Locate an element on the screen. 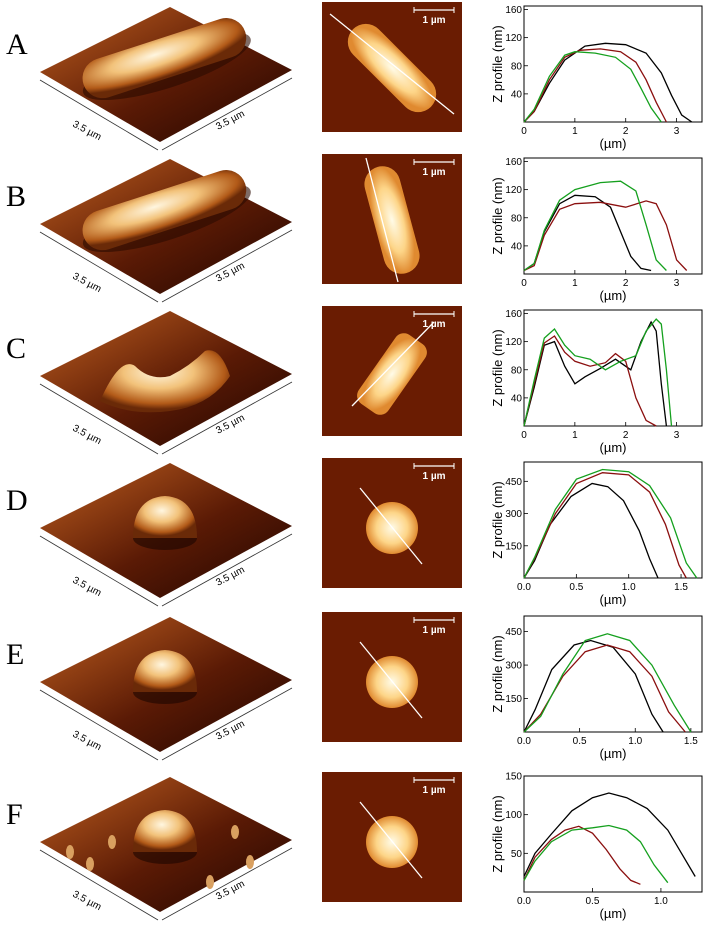 Image resolution: width=708 pixels, height=934 pixels. afm-3d-view-f: 3.5 µm 3.5 µm is located at coordinates (165, 847).